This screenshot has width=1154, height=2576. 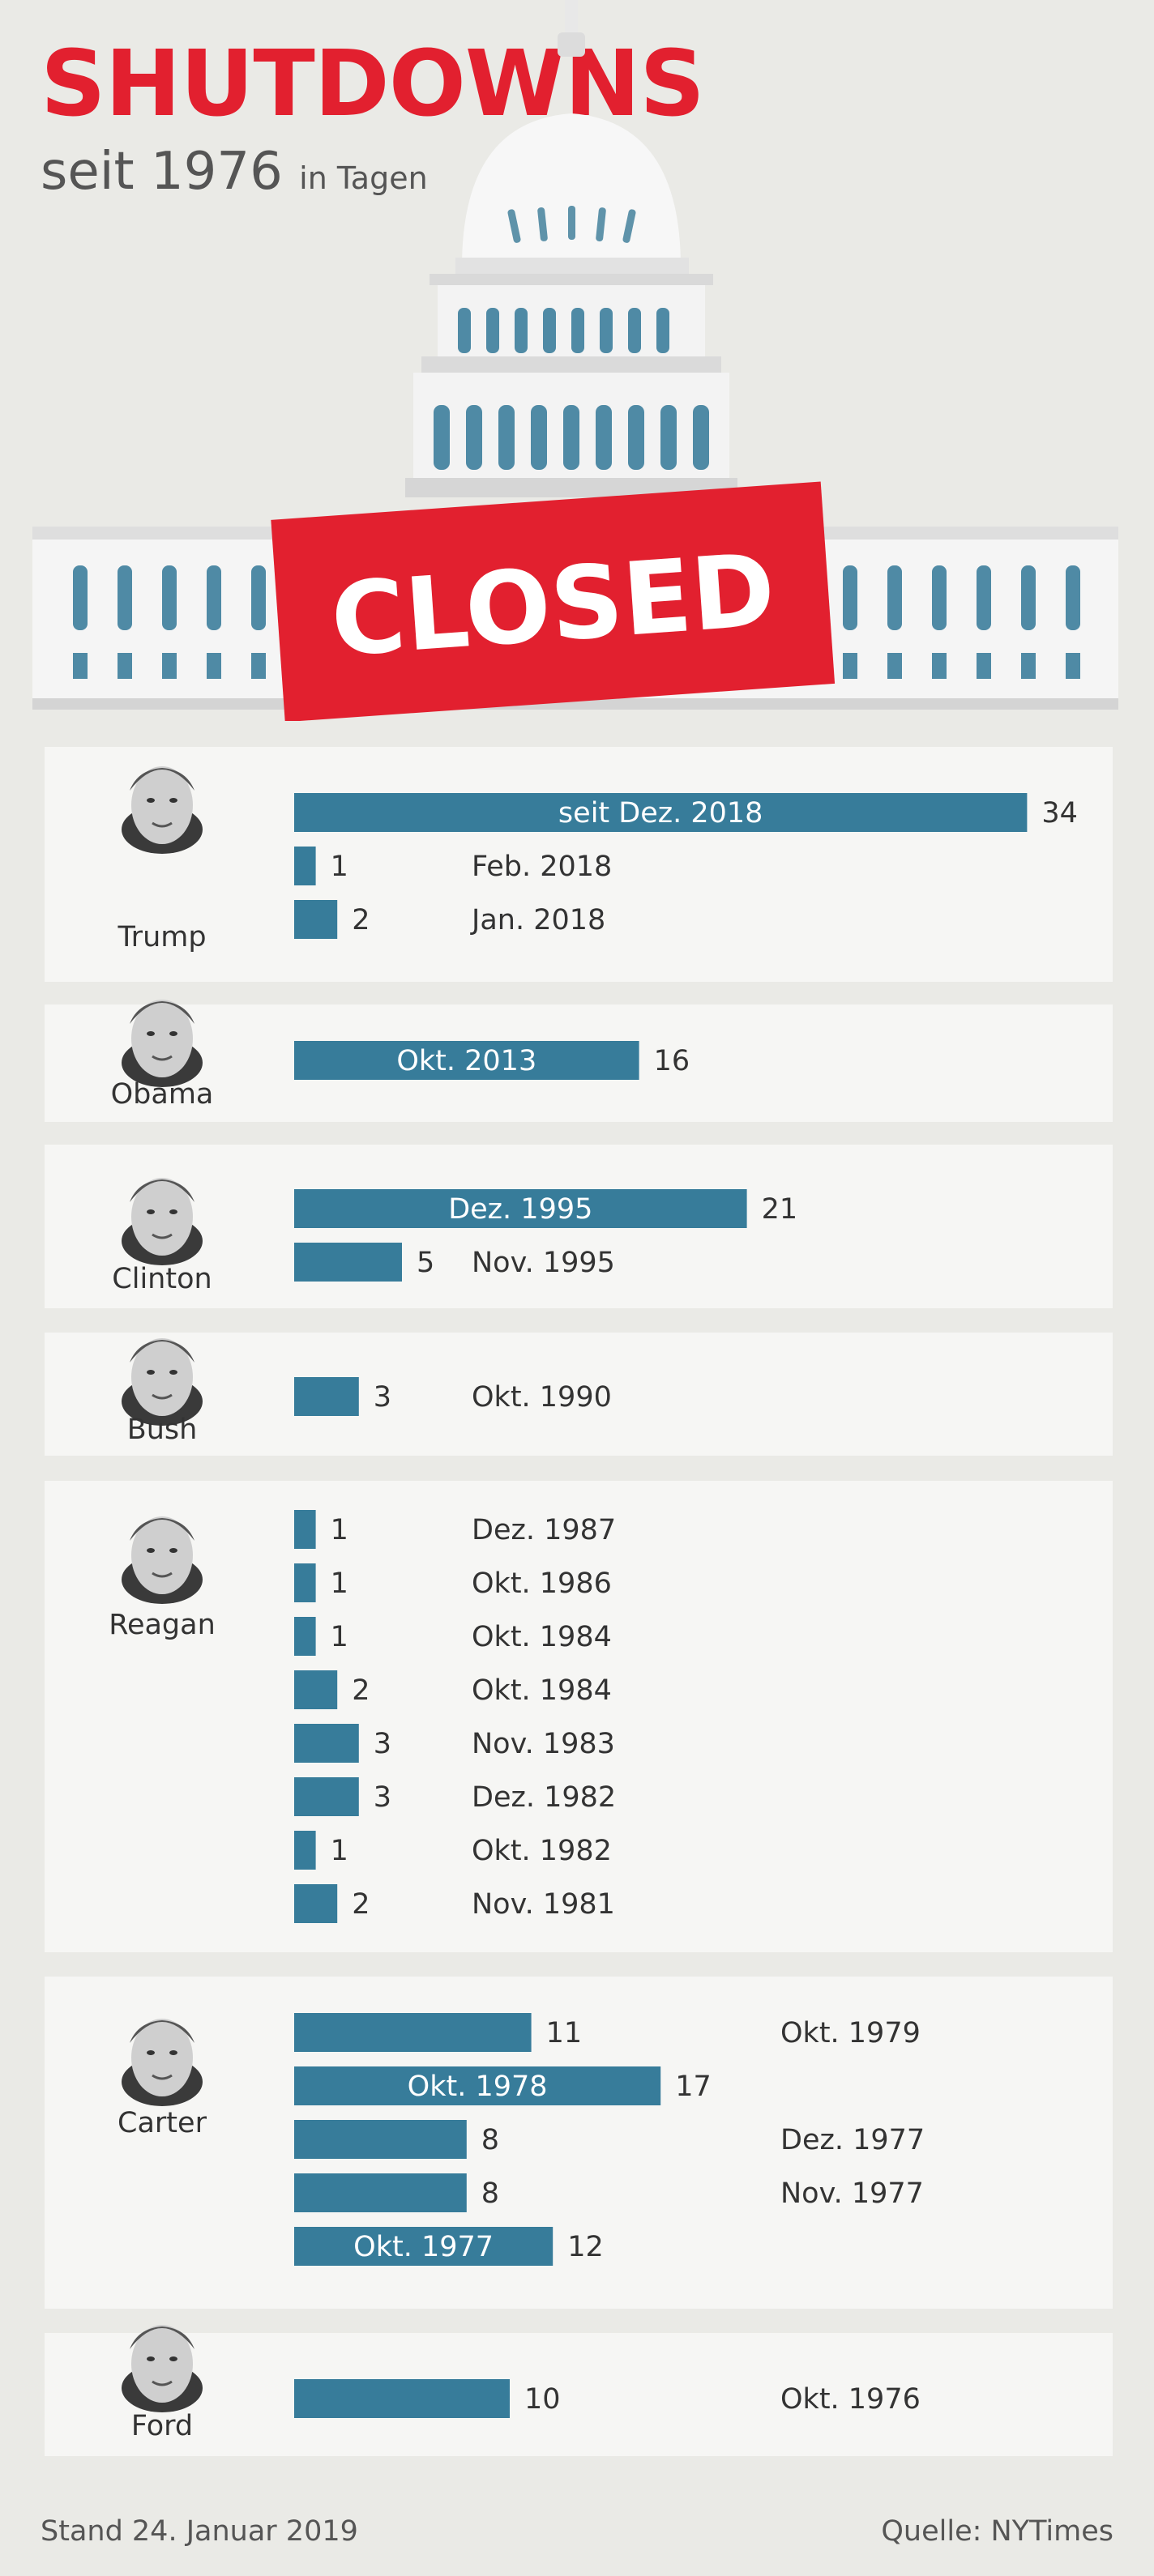 What do you see at coordinates (162, 1043) in the screenshot?
I see `obama-portrait-icon` at bounding box center [162, 1043].